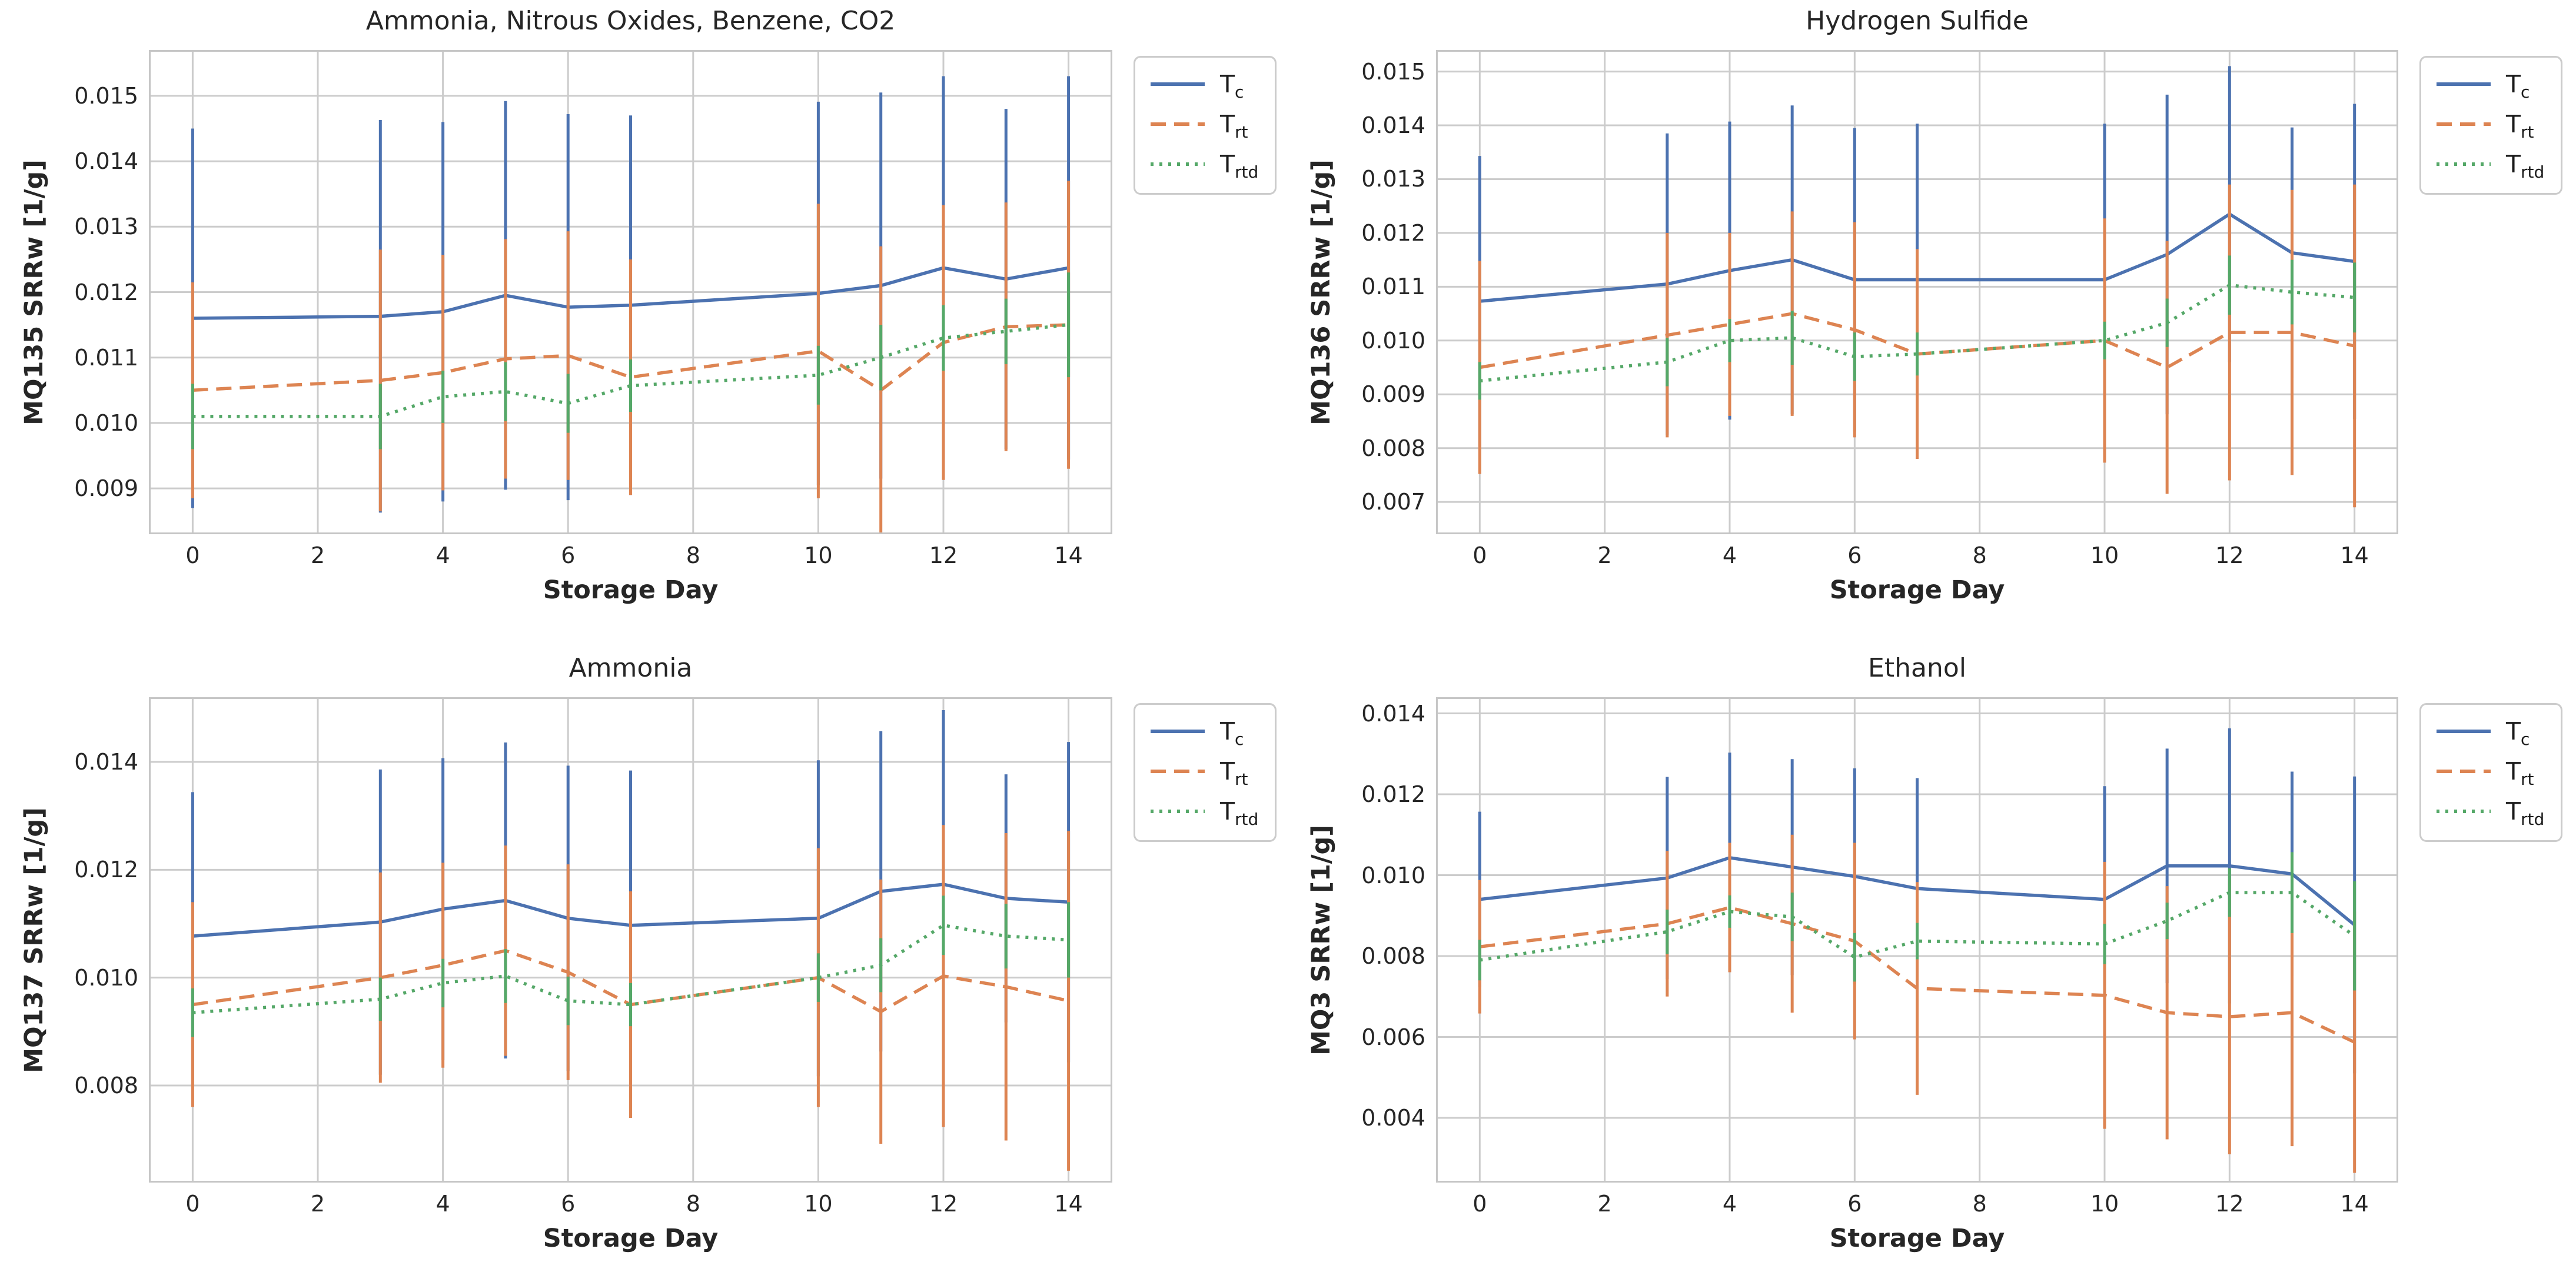  What do you see at coordinates (106, 95) in the screenshot?
I see `y-tick-label: 0.015` at bounding box center [106, 95].